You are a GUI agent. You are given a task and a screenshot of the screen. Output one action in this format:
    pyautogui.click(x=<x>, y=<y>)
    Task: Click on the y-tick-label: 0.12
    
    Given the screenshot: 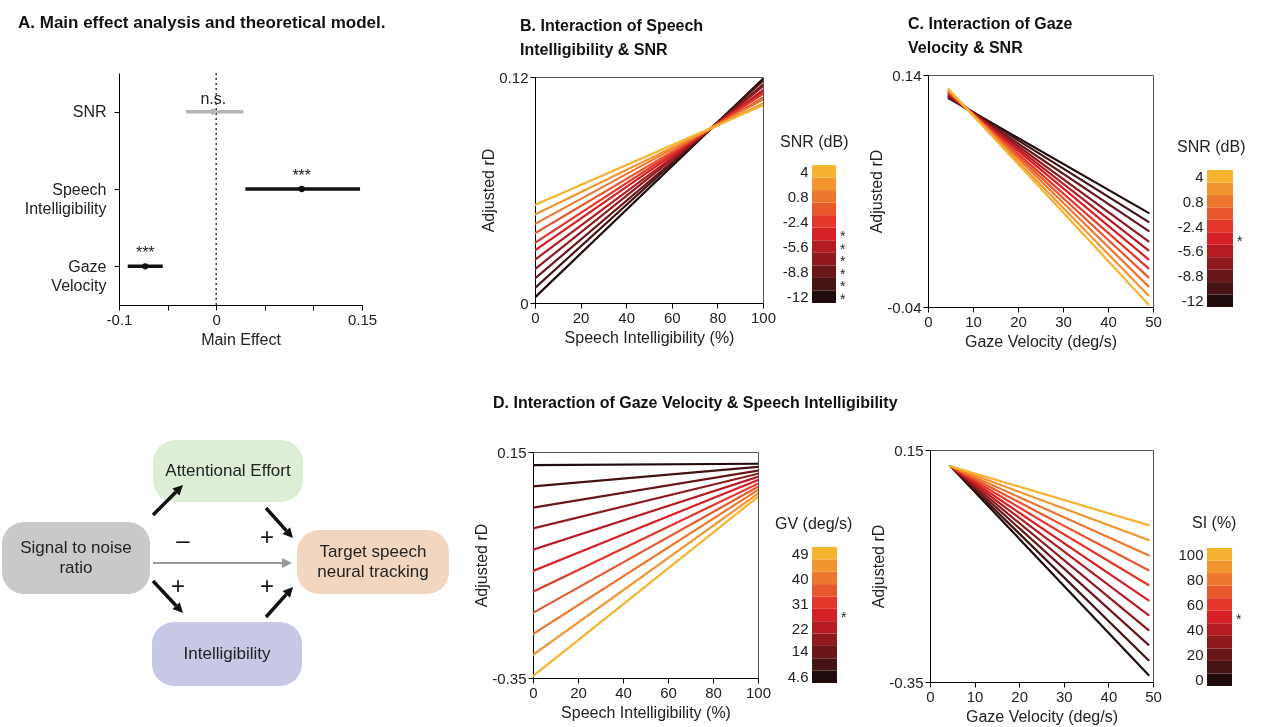 What is the action you would take?
    pyautogui.click(x=514, y=77)
    